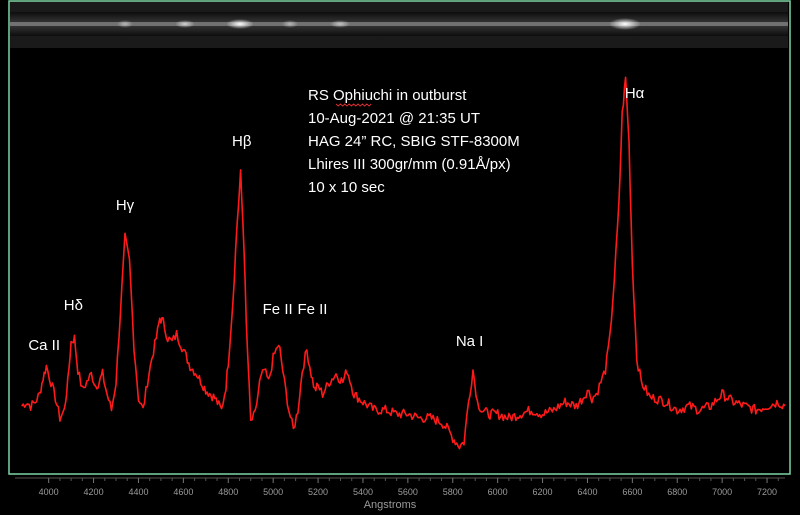 The width and height of the screenshot is (800, 515). I want to click on x-tick-label: 6000, so click(498, 492).